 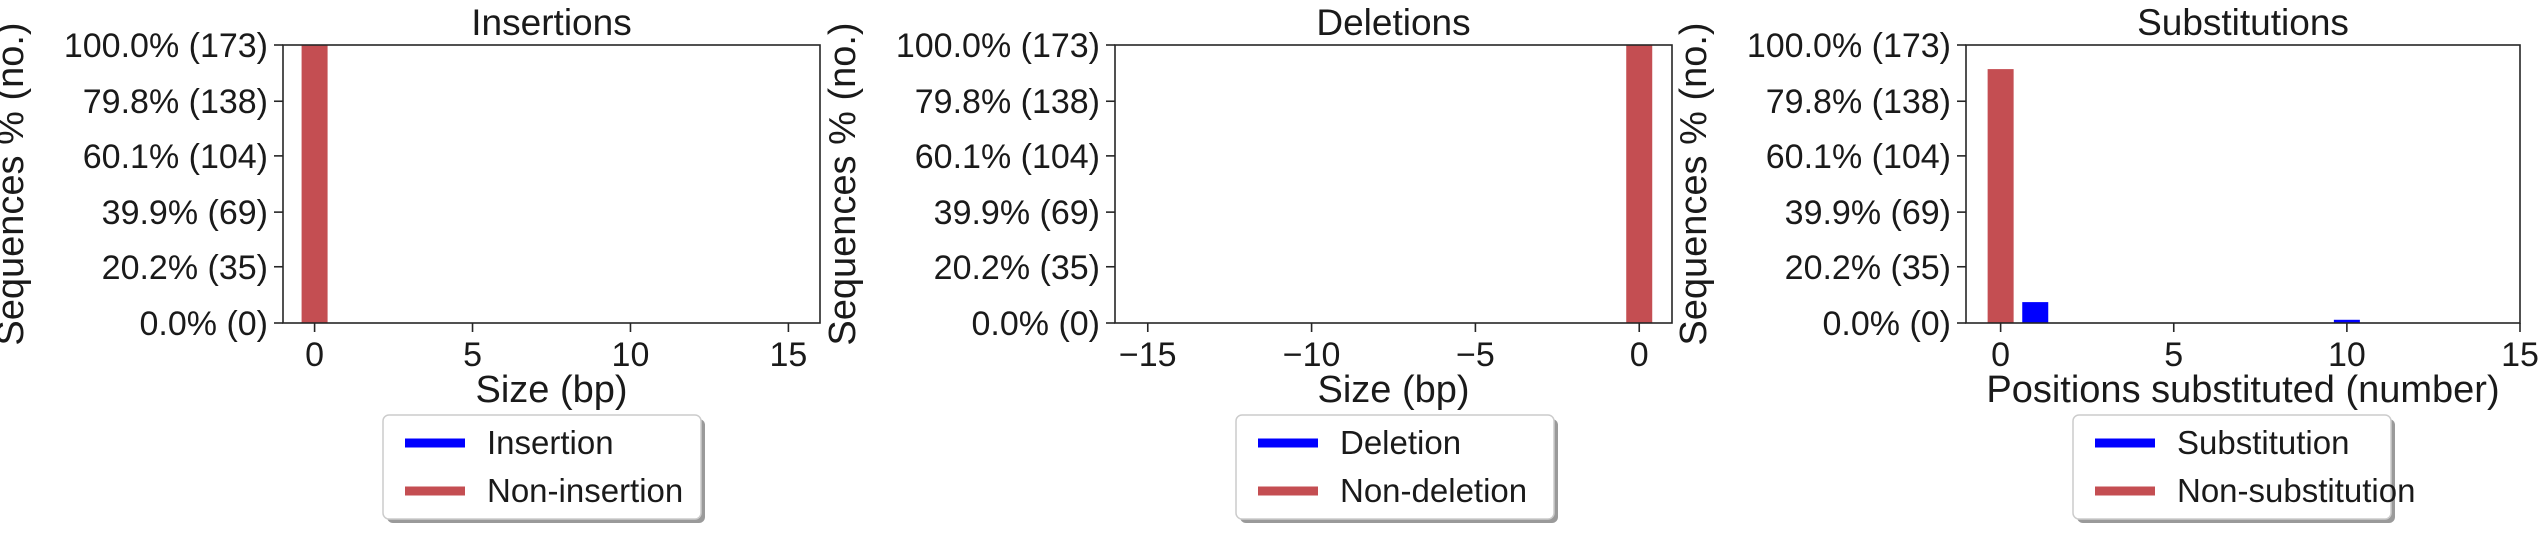 I want to click on legend-label: Non-substitution, so click(x=2296, y=490).